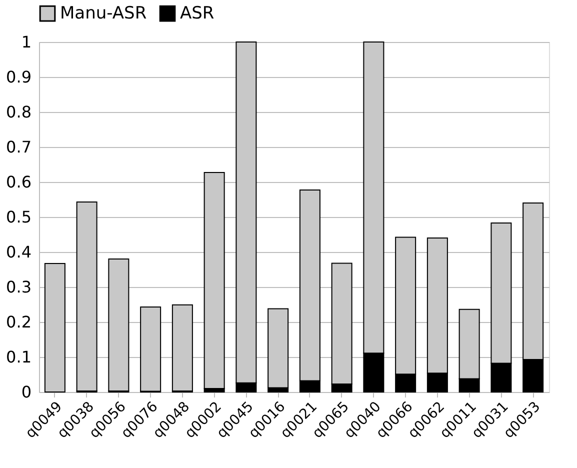 The width and height of the screenshot is (577, 468). Describe the element at coordinates (19, 217) in the screenshot. I see `y-tick-label: 0.5` at that location.